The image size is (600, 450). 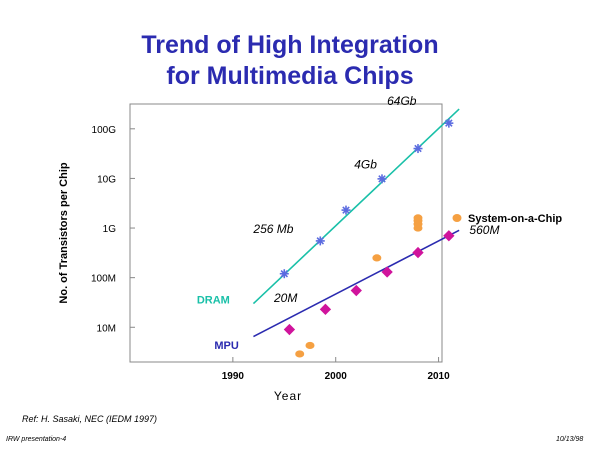 I want to click on trend-line-mpu, so click(x=356, y=283).